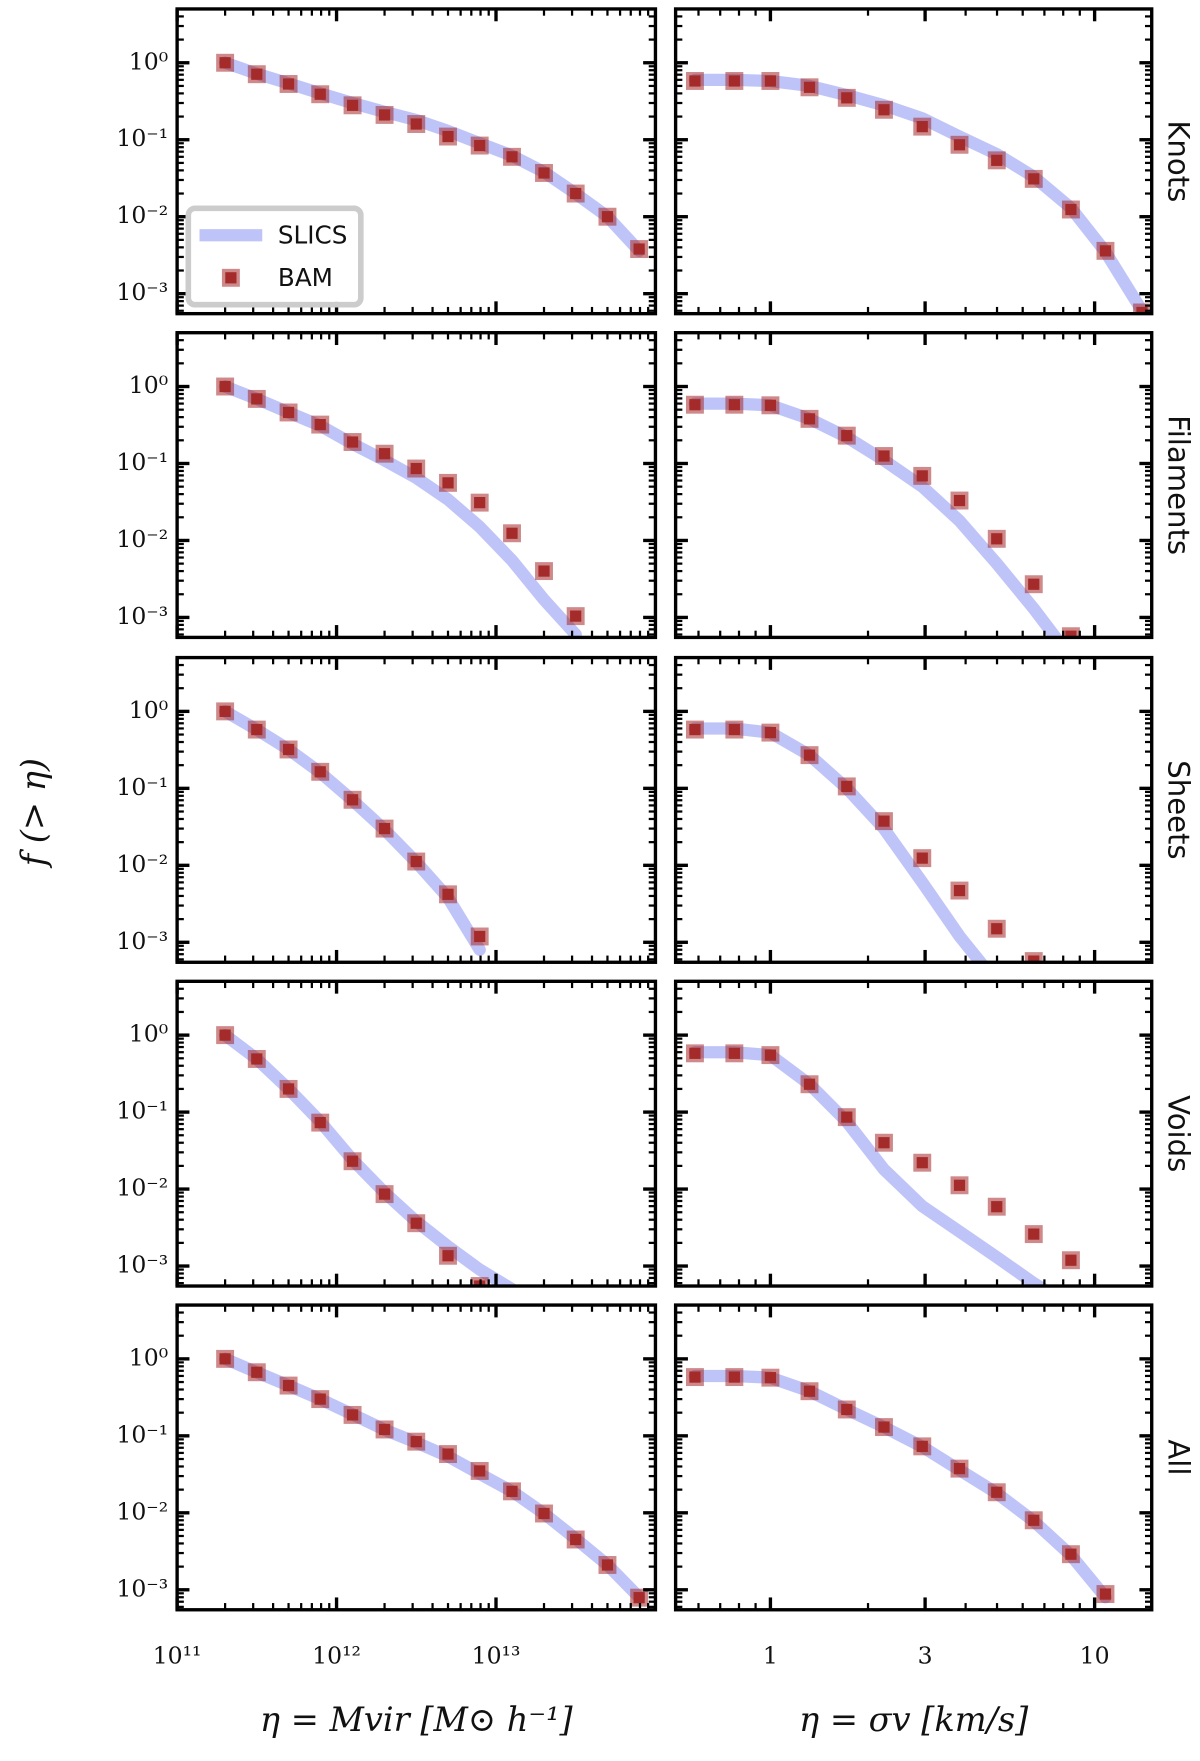  What do you see at coordinates (496, 1655) in the screenshot?
I see `x-tick-label: 10¹³` at bounding box center [496, 1655].